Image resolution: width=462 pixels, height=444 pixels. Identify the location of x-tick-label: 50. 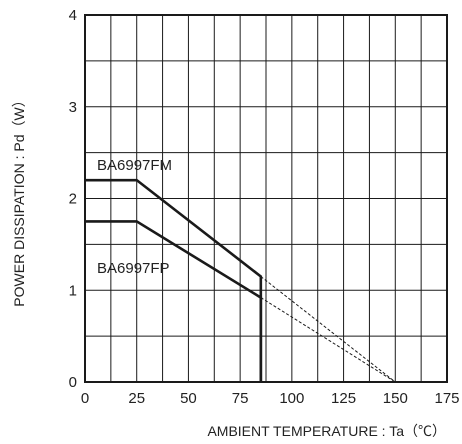
(188, 398).